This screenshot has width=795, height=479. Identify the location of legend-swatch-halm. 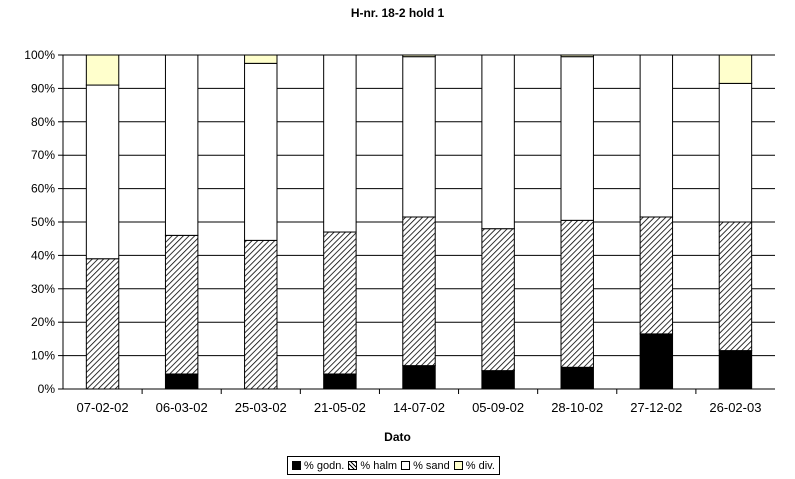
(353, 465).